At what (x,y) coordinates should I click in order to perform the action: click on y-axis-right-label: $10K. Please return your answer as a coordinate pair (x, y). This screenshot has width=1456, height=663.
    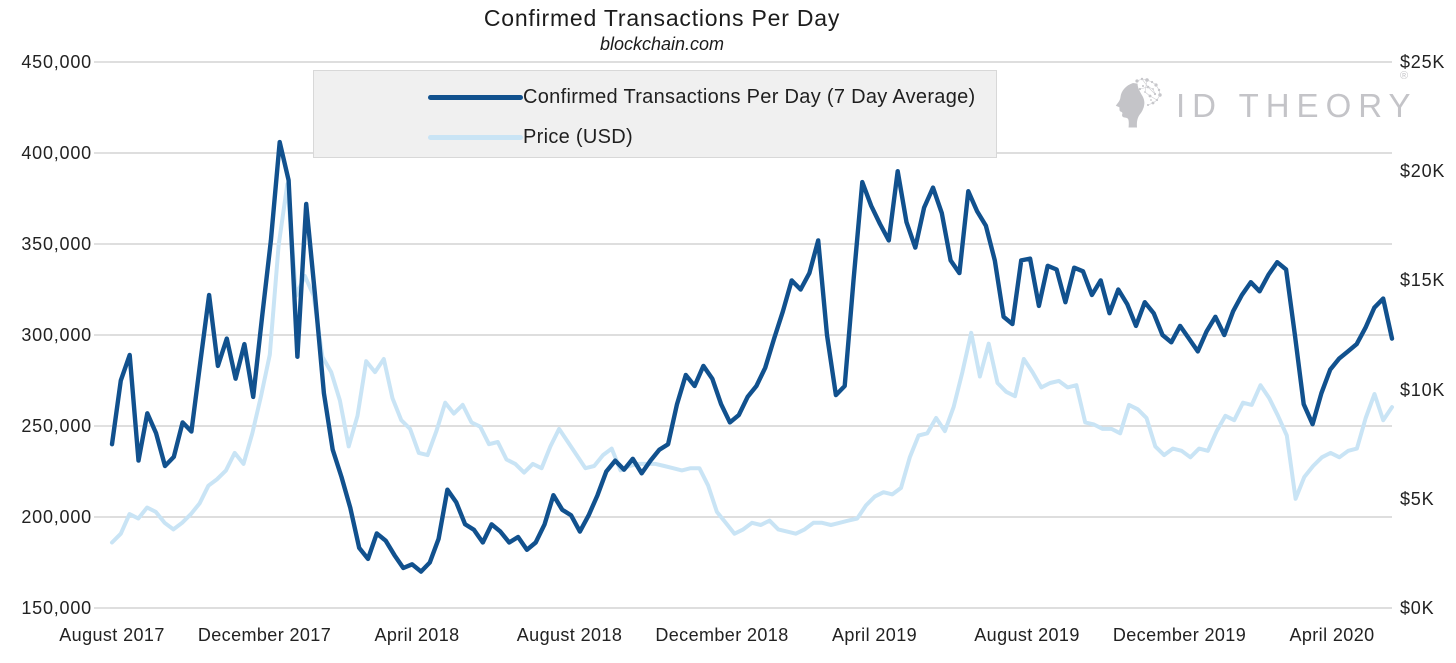
    Looking at the image, I should click on (1423, 389).